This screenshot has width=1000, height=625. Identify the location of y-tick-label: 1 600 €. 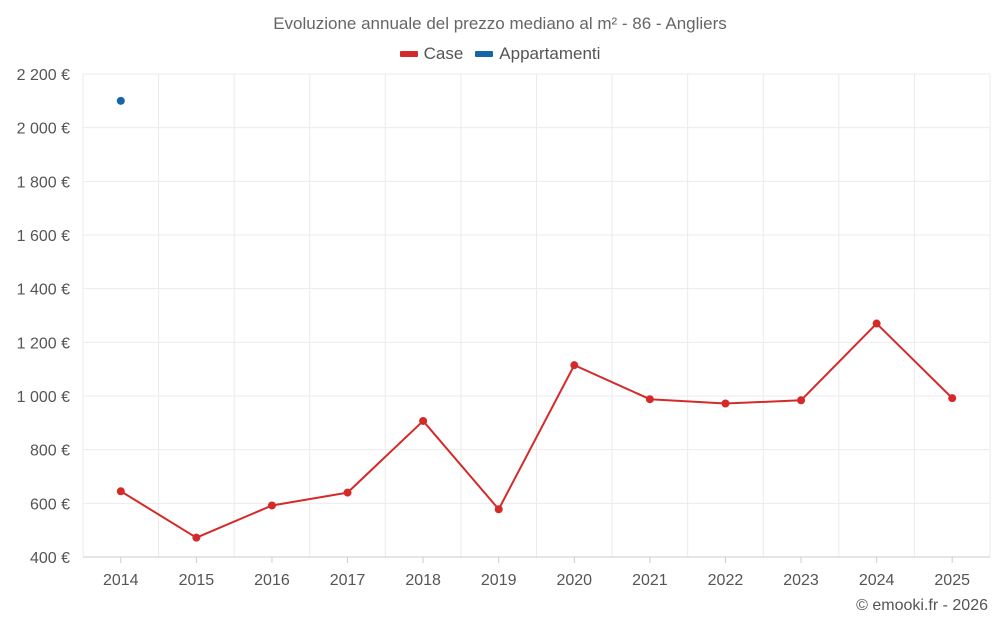
(43, 236).